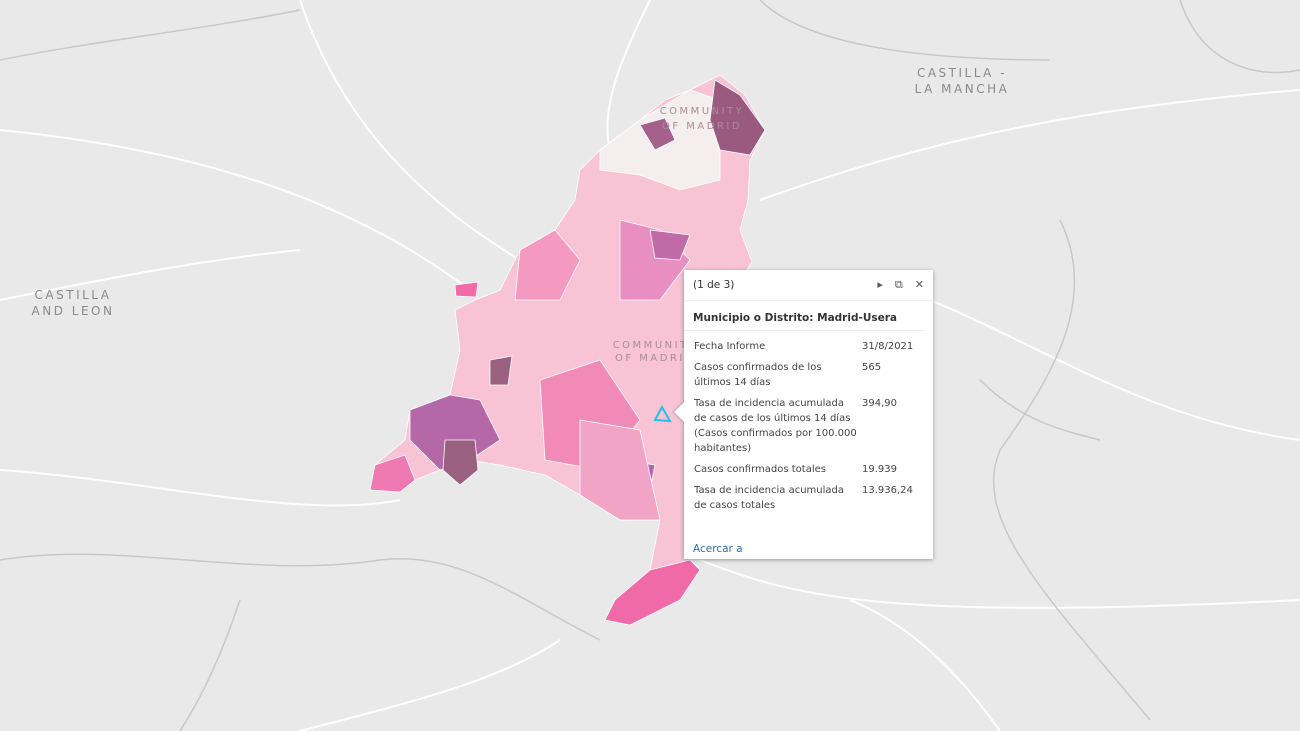 The height and width of the screenshot is (731, 1300). I want to click on attribute-row: Casos confirmados totales 19.939, so click(808, 470).